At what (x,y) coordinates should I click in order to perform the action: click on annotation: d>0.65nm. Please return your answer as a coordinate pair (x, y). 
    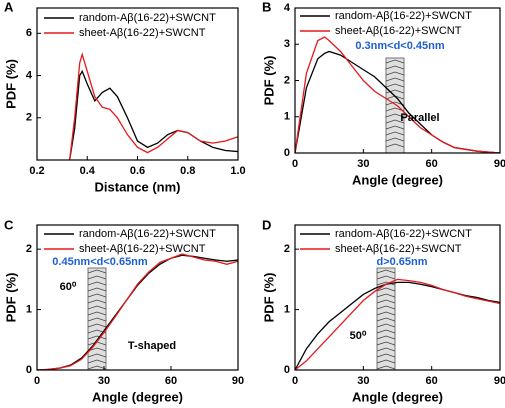
    Looking at the image, I should click on (401, 262).